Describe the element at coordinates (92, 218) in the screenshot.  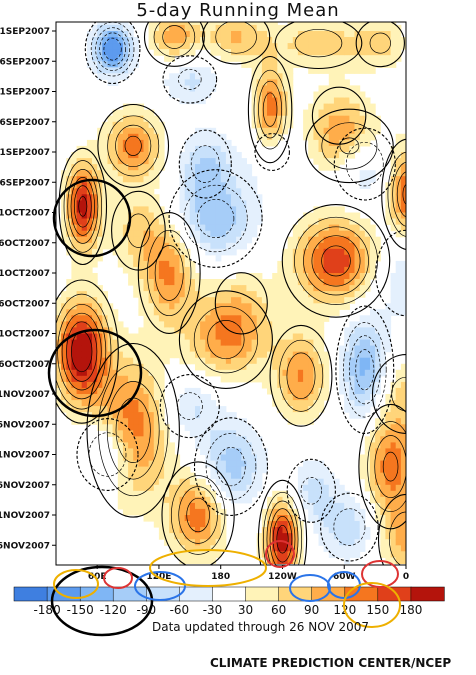
I see `highlight-circle` at that location.